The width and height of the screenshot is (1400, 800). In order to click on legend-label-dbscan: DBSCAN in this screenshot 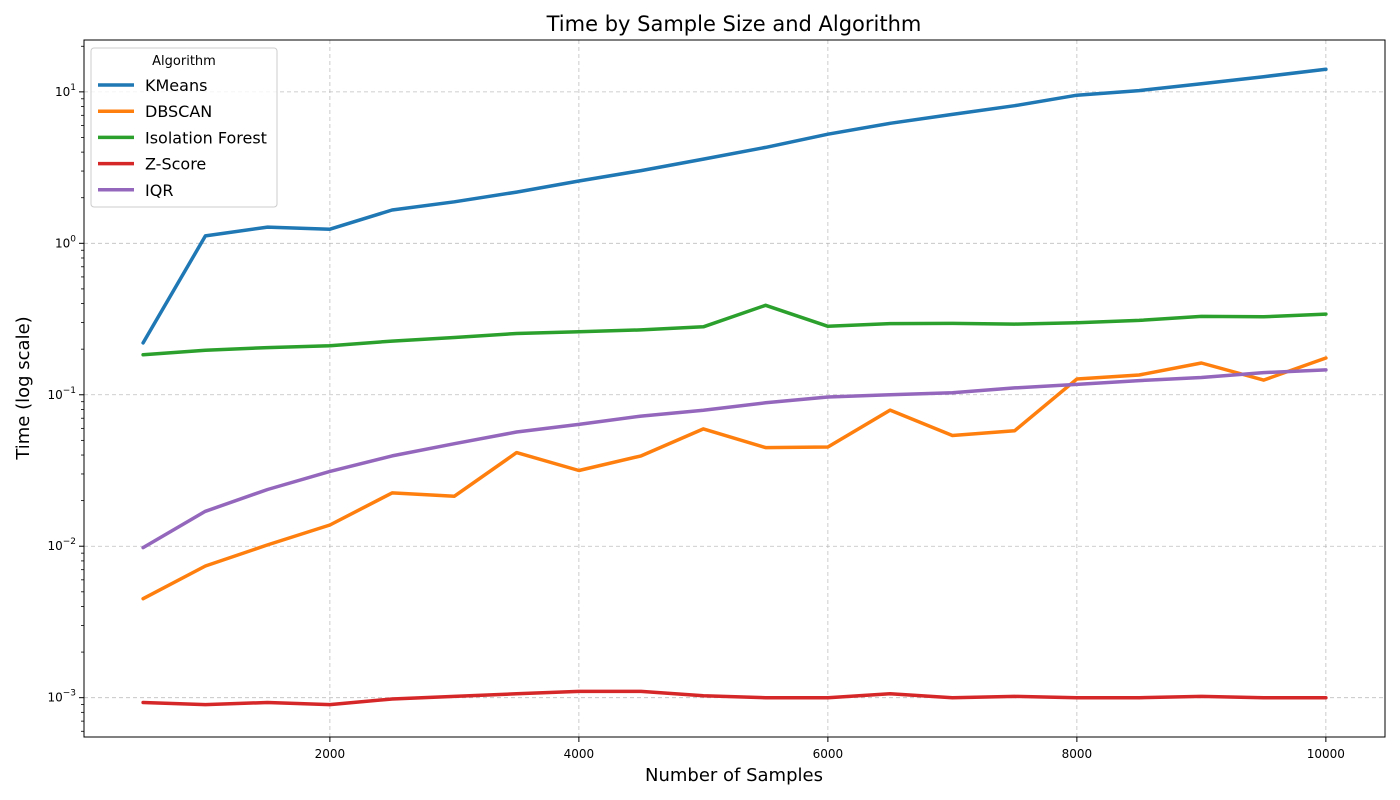, I will do `click(178, 111)`.